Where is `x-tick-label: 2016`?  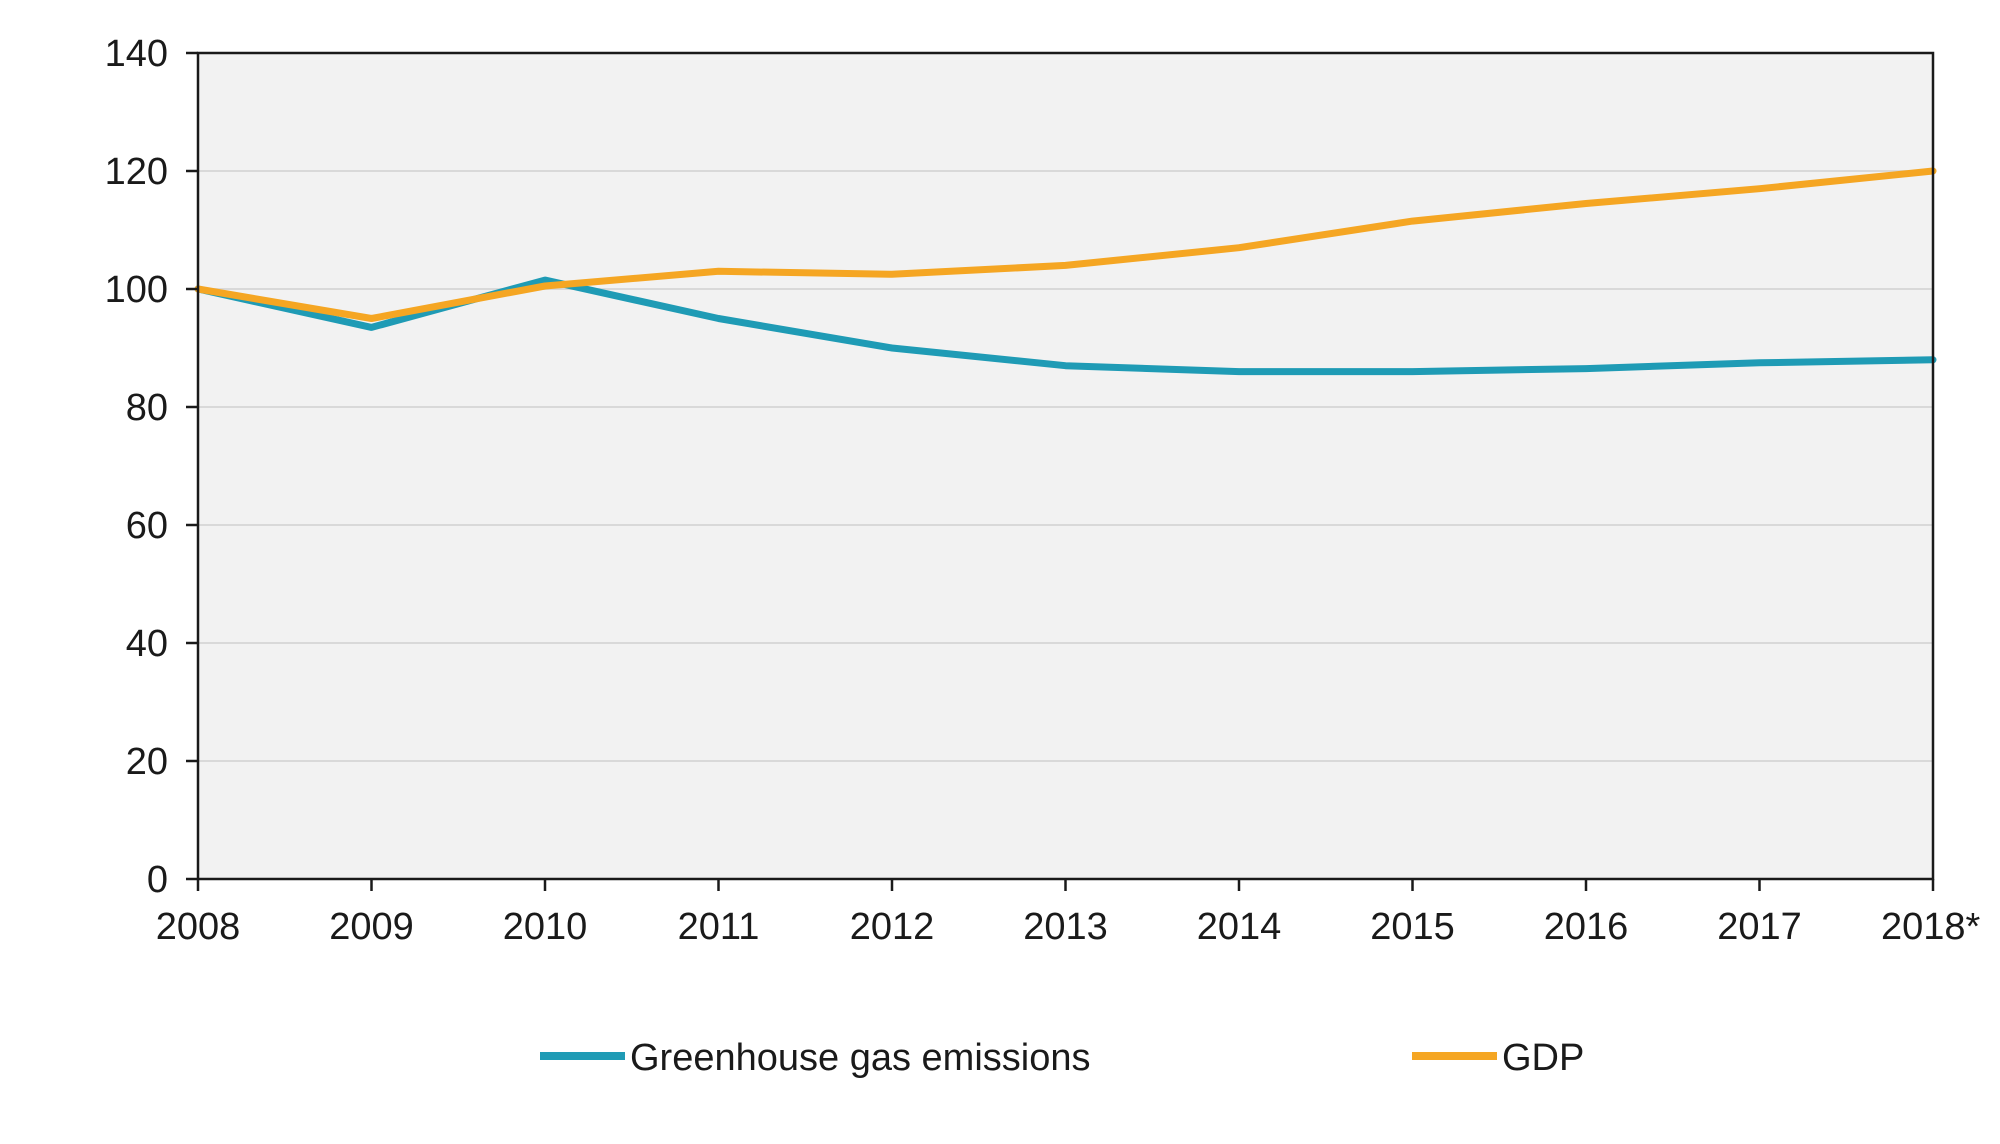 x-tick-label: 2016 is located at coordinates (1586, 927).